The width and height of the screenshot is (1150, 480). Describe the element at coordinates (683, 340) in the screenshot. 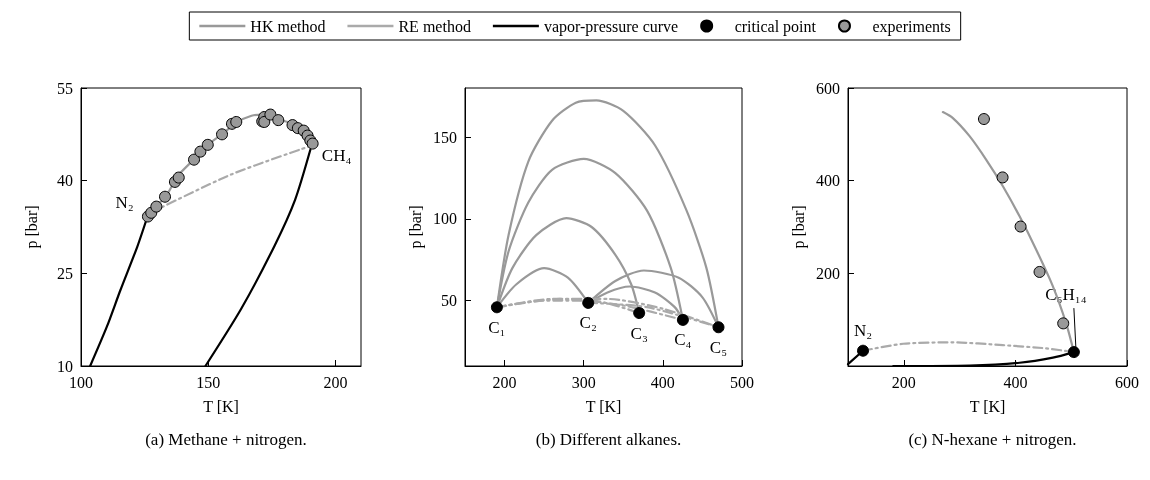

I see `annotation: C₄` at that location.